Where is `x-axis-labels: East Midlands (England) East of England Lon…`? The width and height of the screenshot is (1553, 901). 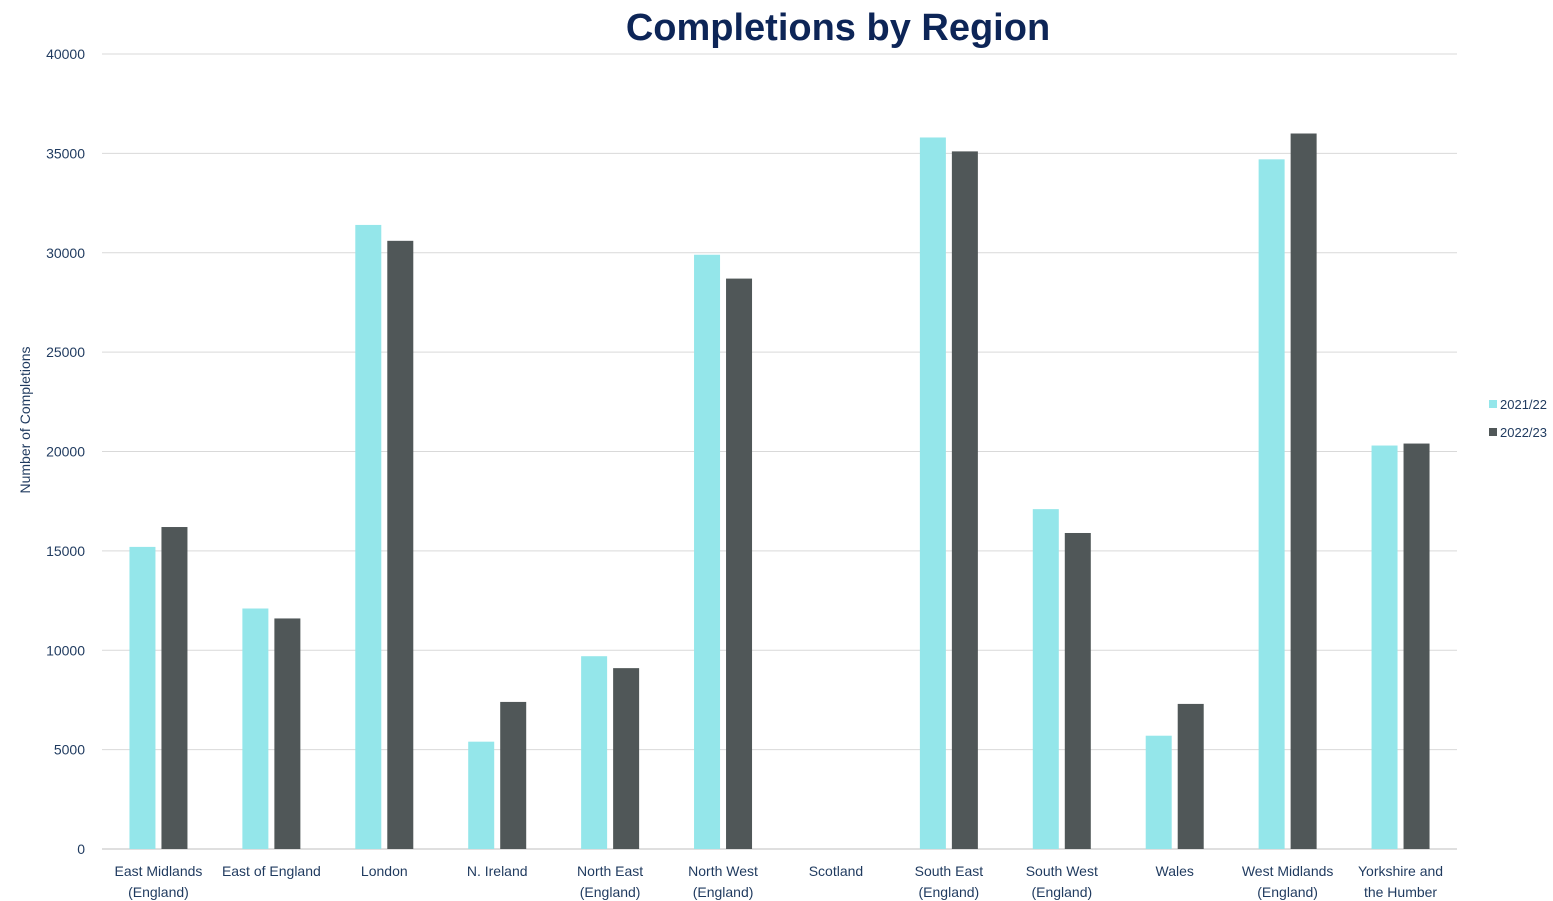
x-axis-labels: East Midlands (England) East of England Lon… is located at coordinates (778, 881).